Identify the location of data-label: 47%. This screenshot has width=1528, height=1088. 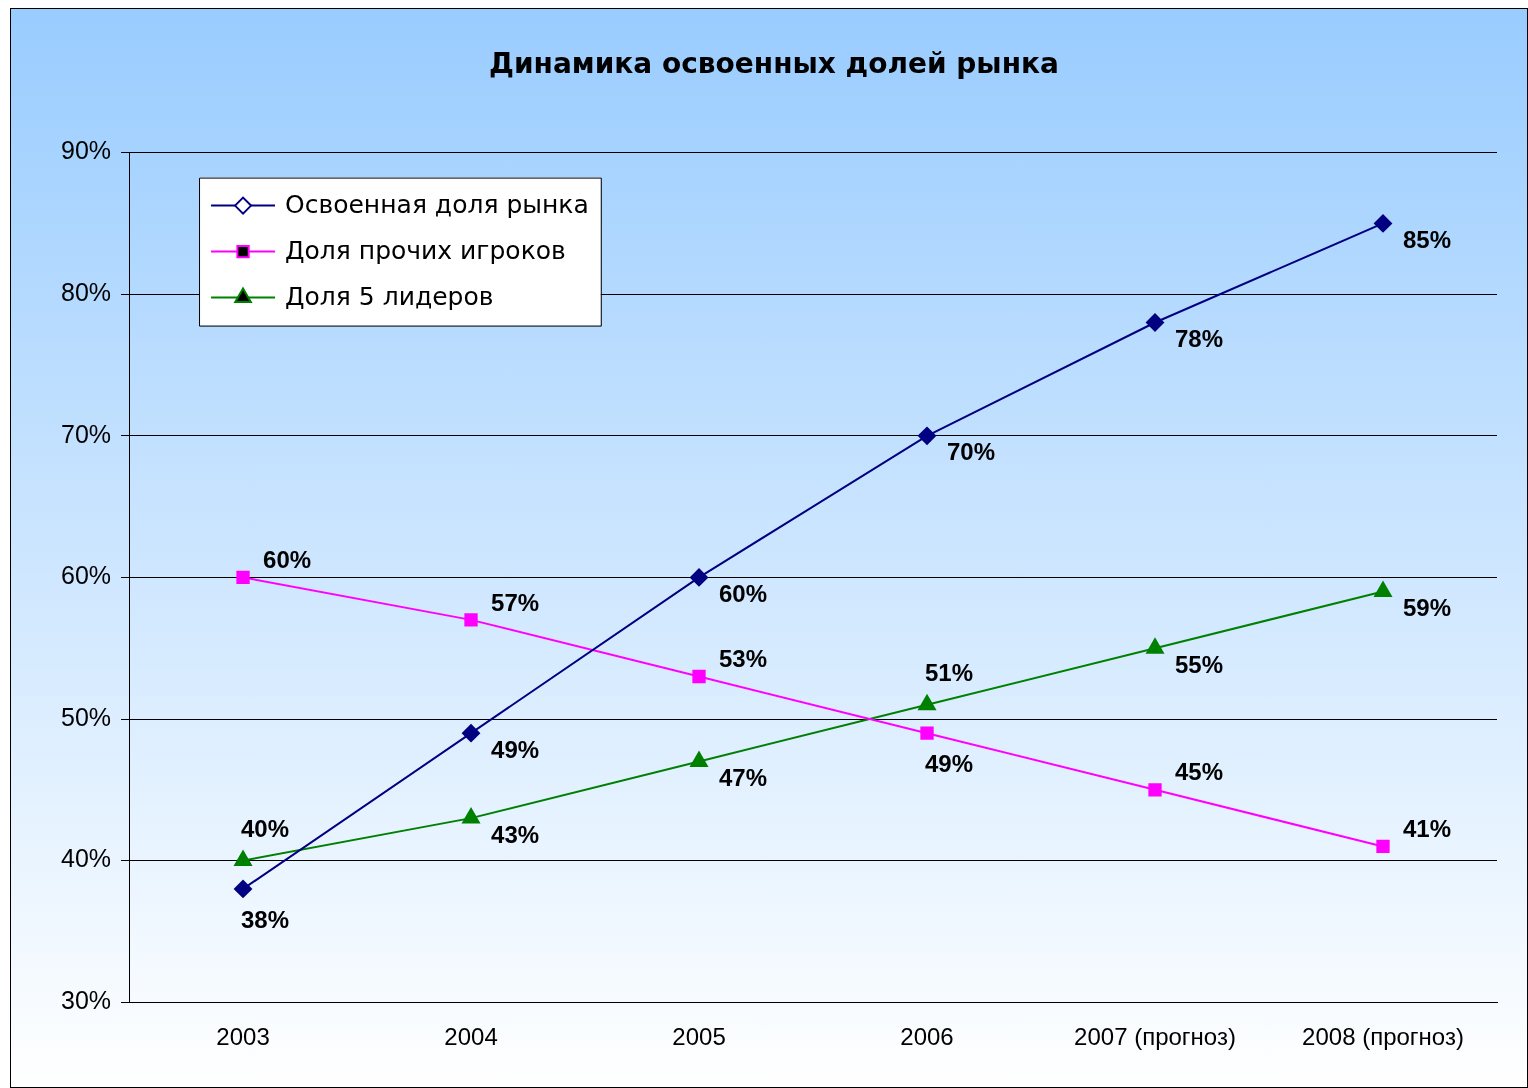
(743, 778).